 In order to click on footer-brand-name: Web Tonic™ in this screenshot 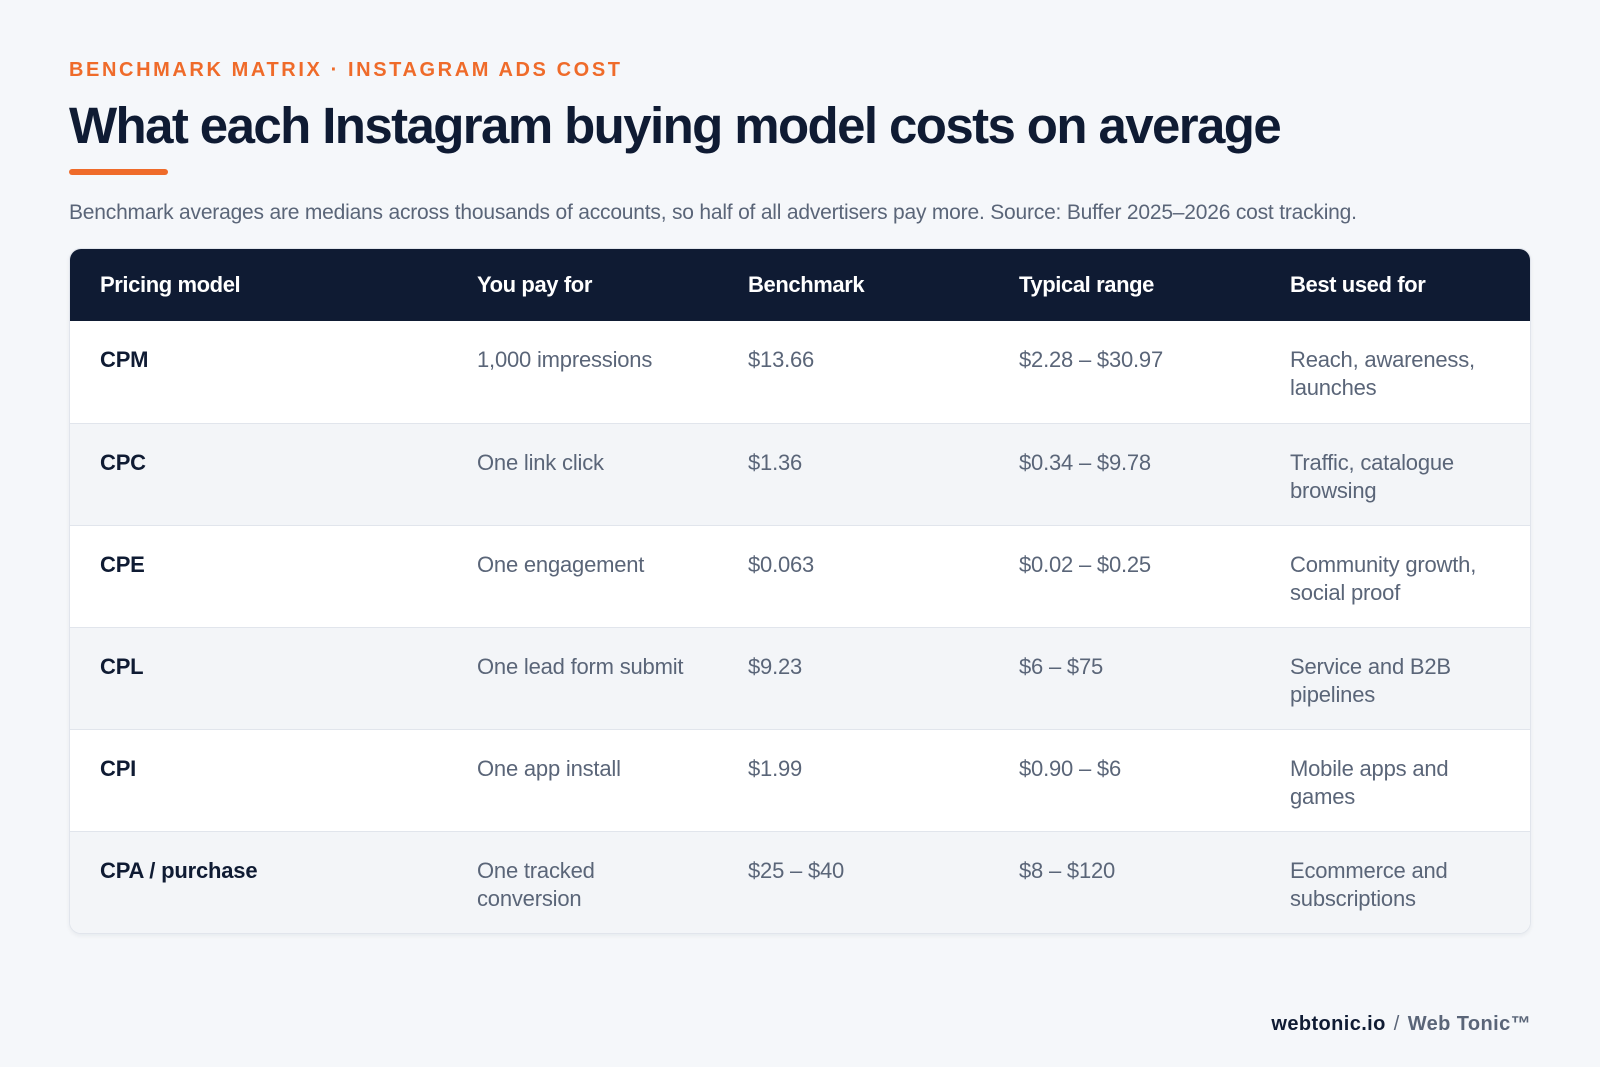, I will do `click(1469, 1024)`.